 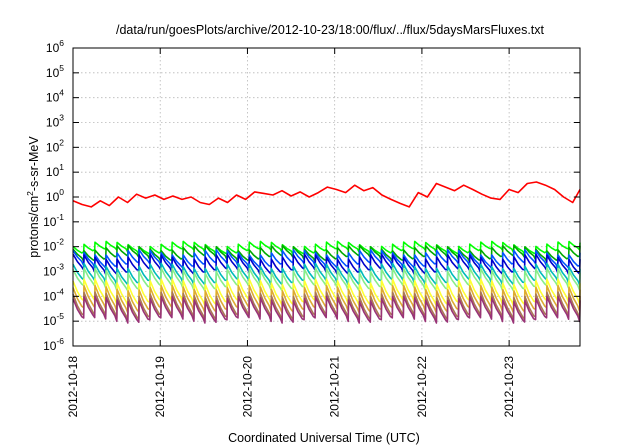 What do you see at coordinates (30, 193) in the screenshot?
I see `y-axis-label-sup: 2` at bounding box center [30, 193].